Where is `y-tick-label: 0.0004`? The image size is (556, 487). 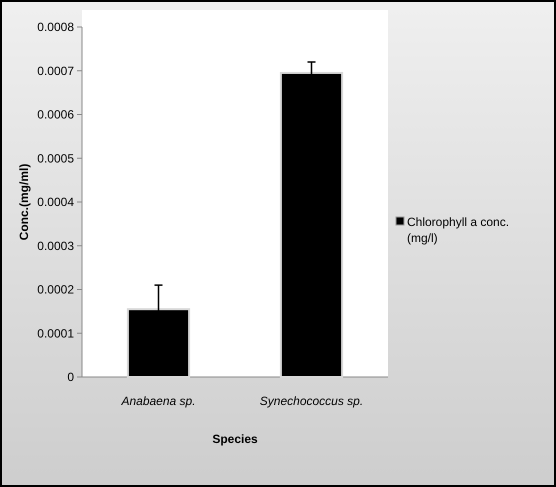
y-tick-label: 0.0004 is located at coordinates (55, 202).